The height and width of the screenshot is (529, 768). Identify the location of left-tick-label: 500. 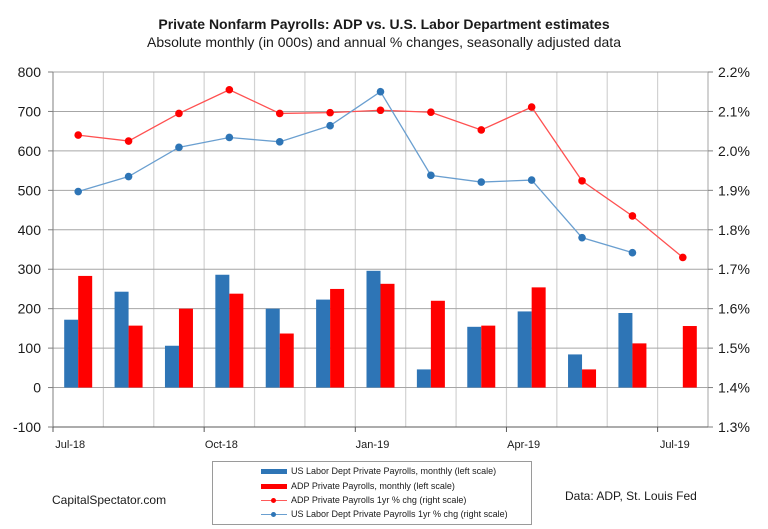
(30, 190).